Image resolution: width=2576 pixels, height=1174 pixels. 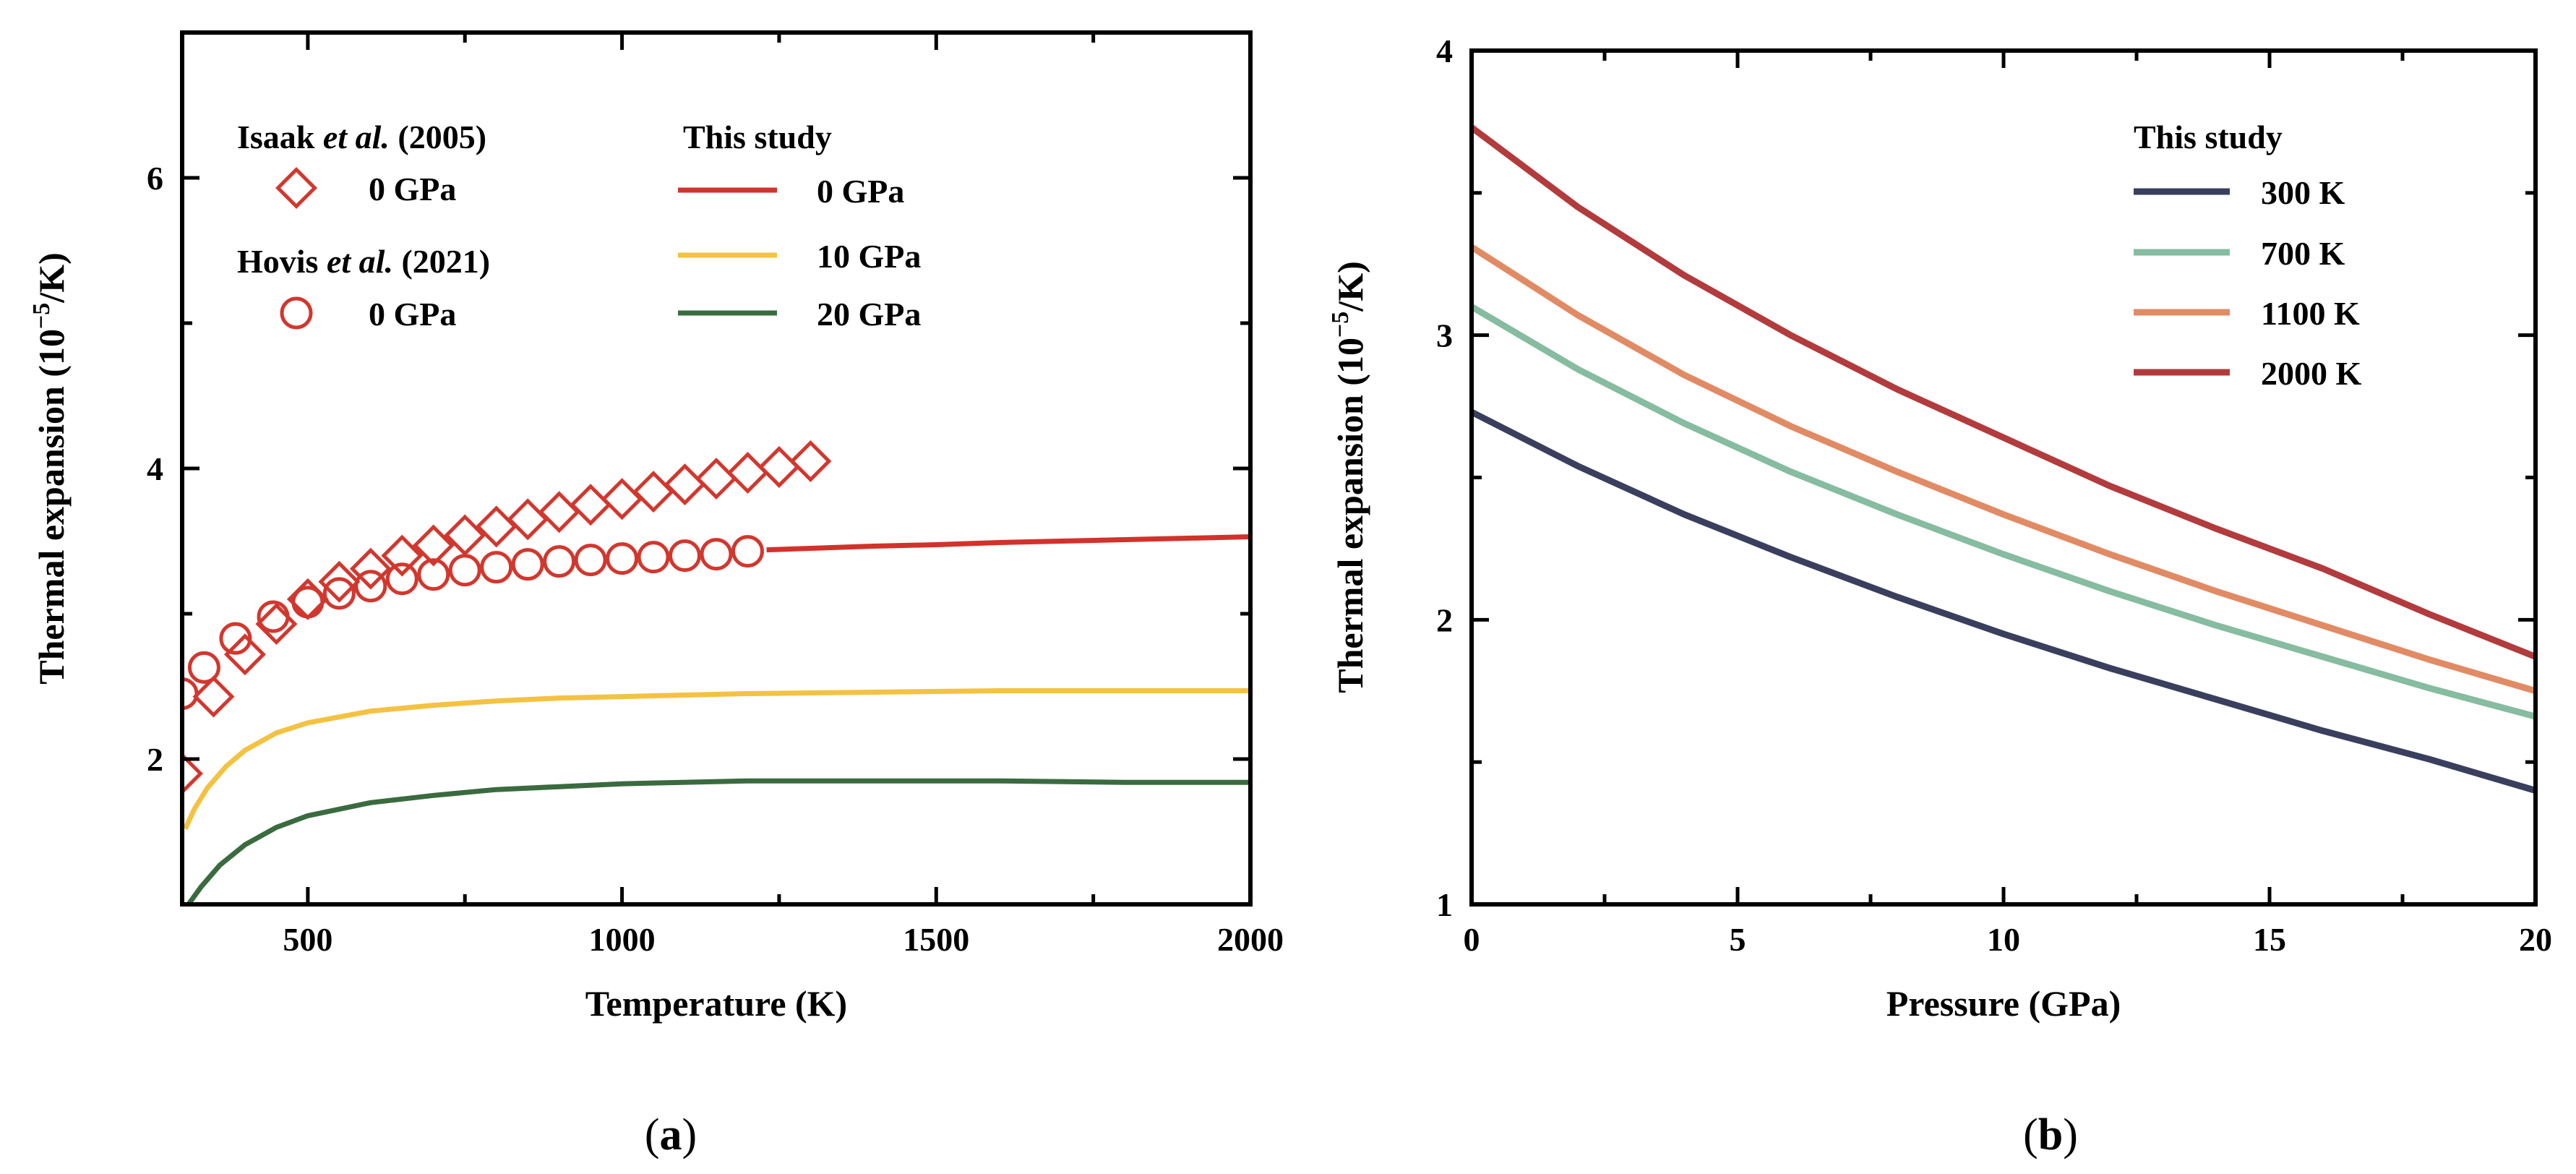 I want to click on panel-a-caption-close: ), so click(x=689, y=1135).